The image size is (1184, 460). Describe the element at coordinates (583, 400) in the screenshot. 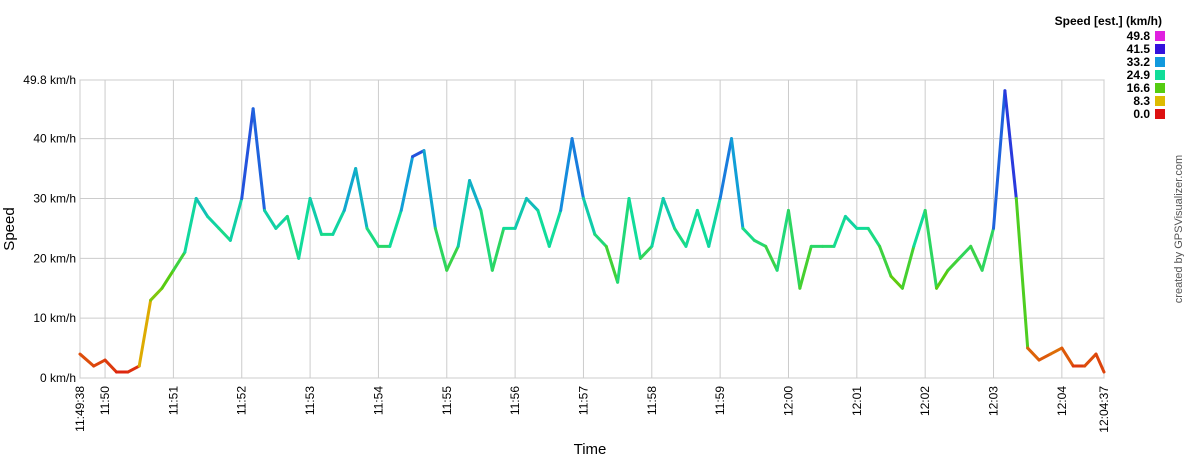

I see `x-tick-label: 11:57` at that location.